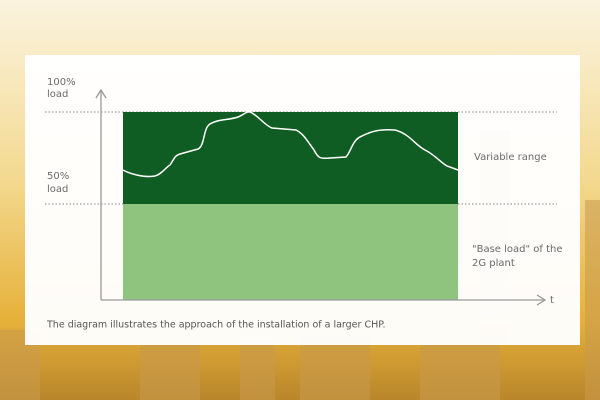  I want to click on variable-area, so click(290, 158).